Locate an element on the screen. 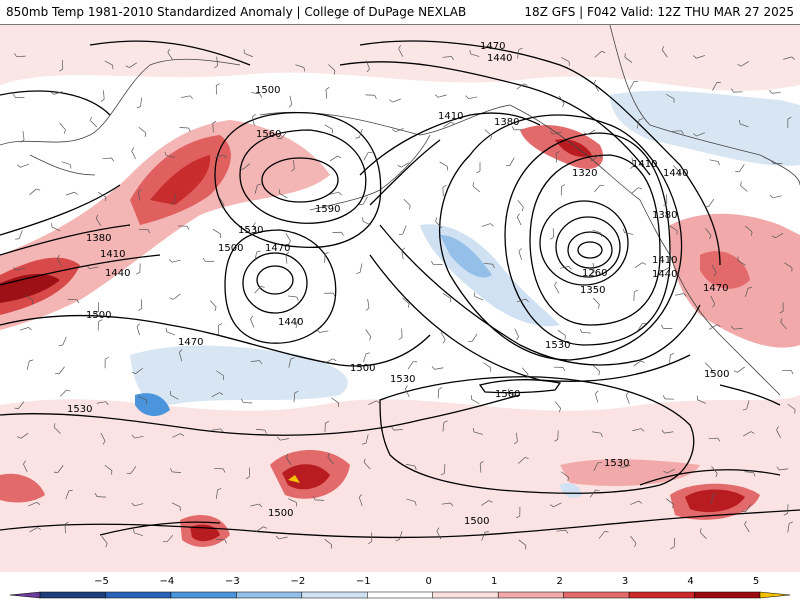 The height and width of the screenshot is (600, 800). contour-label: 1530 is located at coordinates (79, 409).